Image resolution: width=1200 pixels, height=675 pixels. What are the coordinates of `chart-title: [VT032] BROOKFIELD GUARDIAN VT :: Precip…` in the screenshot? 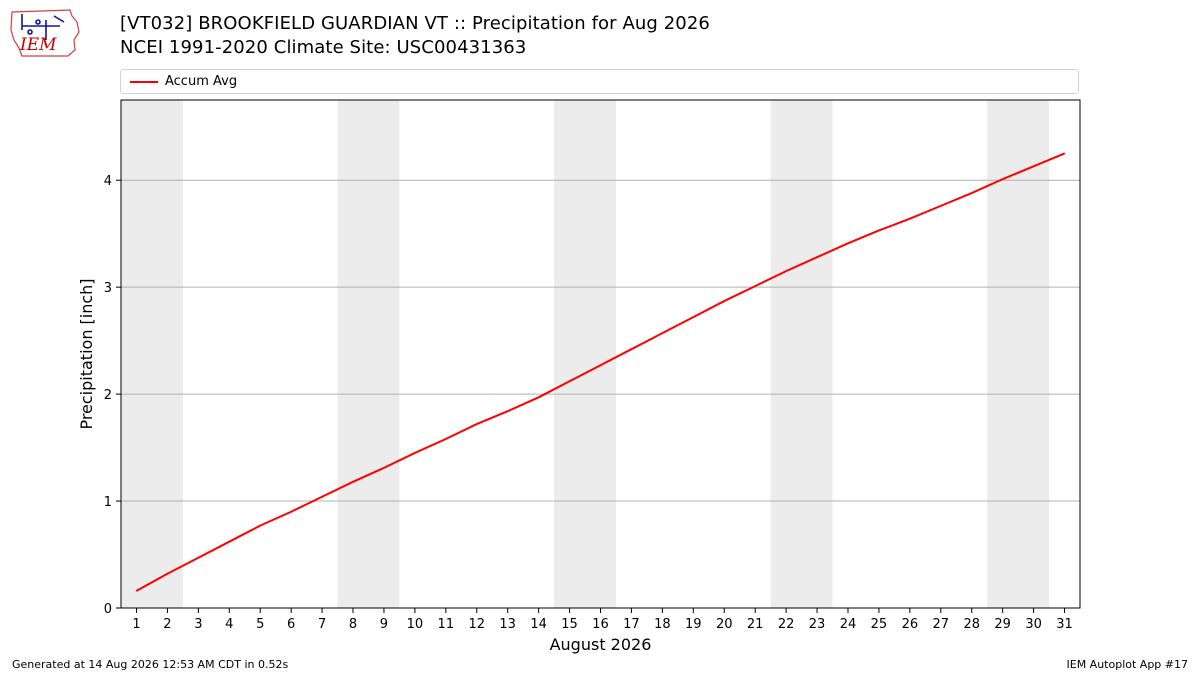 It's located at (415, 23).